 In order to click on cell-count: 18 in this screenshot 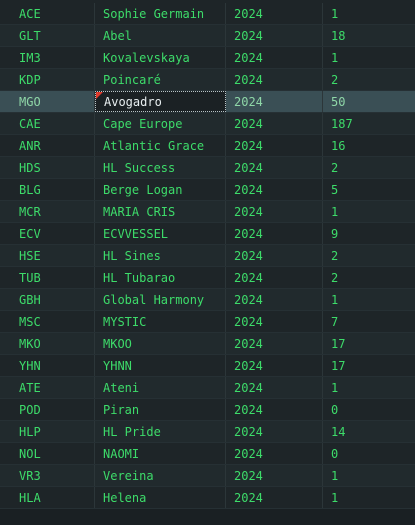, I will do `click(369, 35)`.